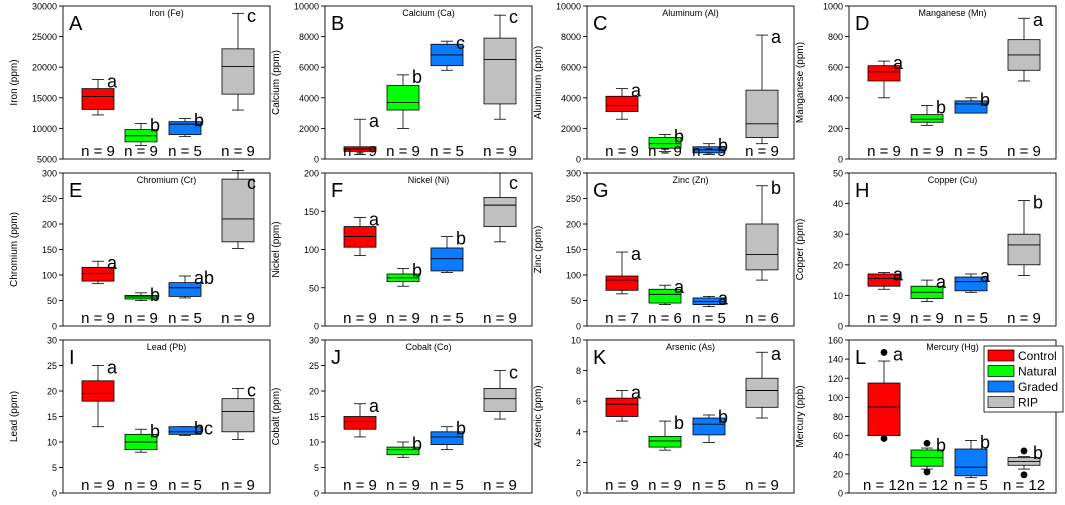 This screenshot has width=1065, height=505. I want to click on panel-letter: K, so click(600, 358).